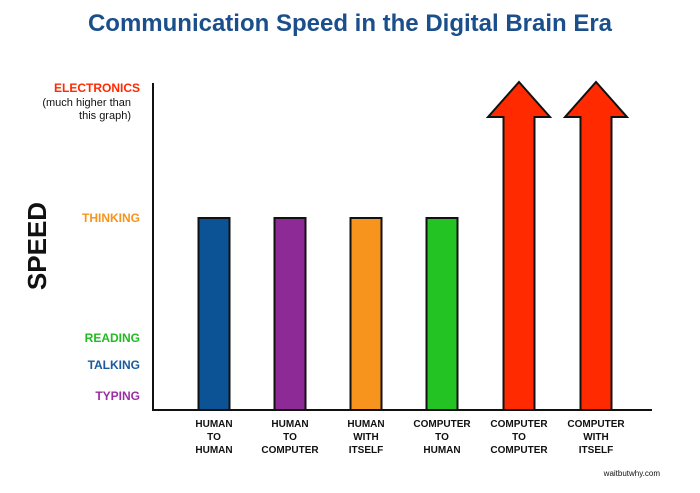 The height and width of the screenshot is (493, 700). Describe the element at coordinates (442, 424) in the screenshot. I see `x-tick-label-4: COMPUTER` at that location.